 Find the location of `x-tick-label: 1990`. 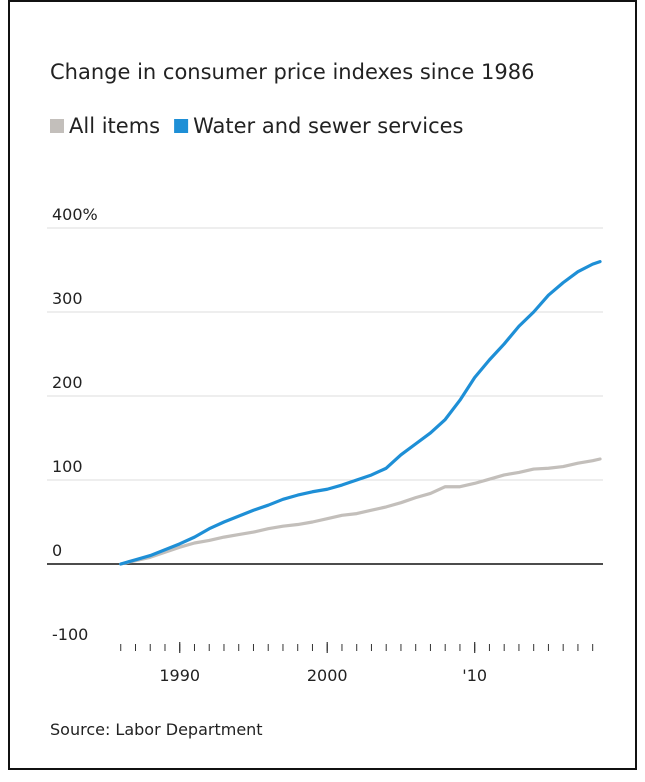

x-tick-label: 1990 is located at coordinates (179, 675).